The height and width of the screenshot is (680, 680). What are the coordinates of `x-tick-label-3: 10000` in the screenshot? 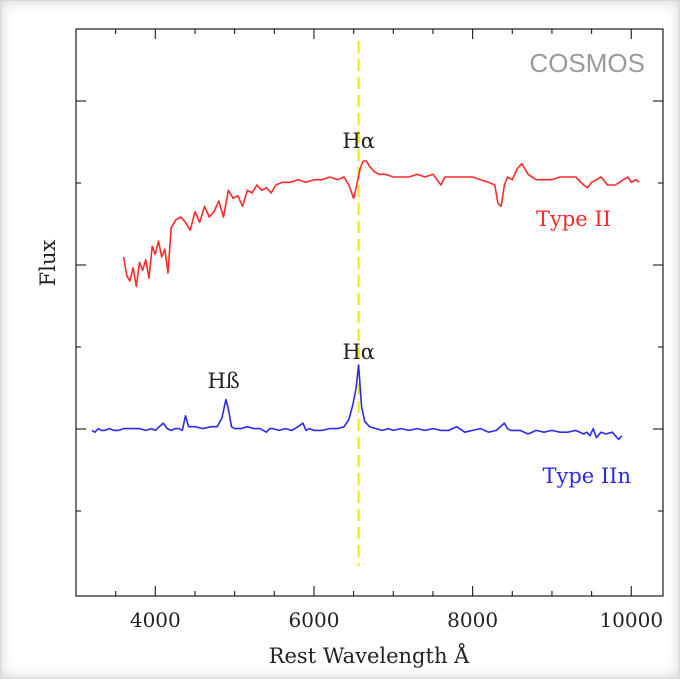 It's located at (631, 620).